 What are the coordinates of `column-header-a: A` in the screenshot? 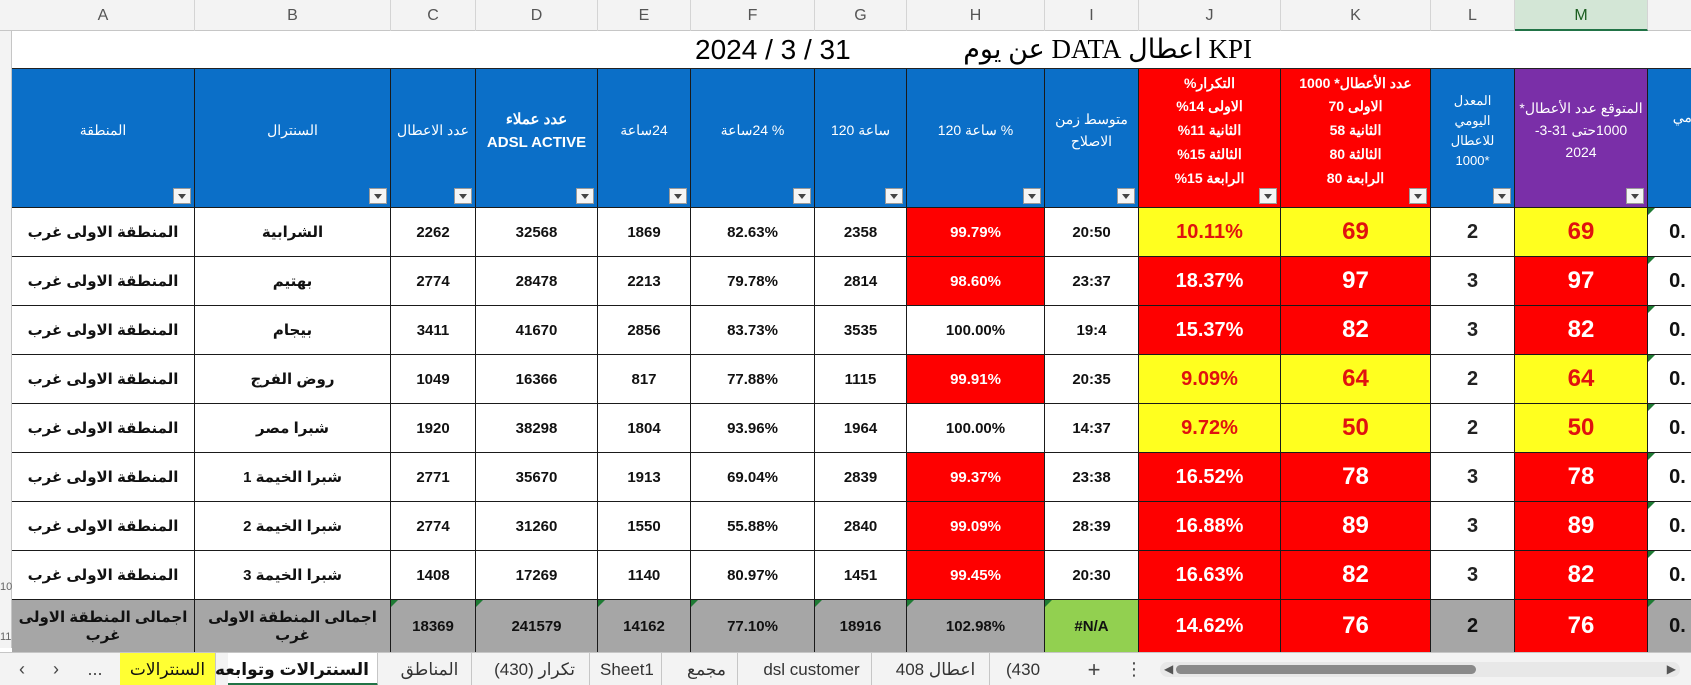 It's located at (103, 15).